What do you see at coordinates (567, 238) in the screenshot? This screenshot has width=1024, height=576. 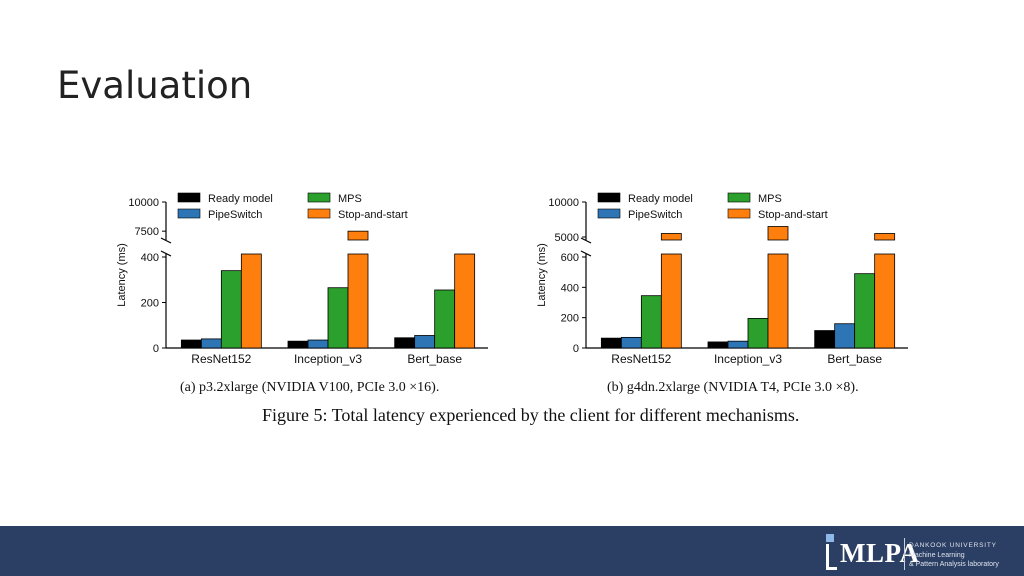 I see `y-tick-label: 5000` at bounding box center [567, 238].